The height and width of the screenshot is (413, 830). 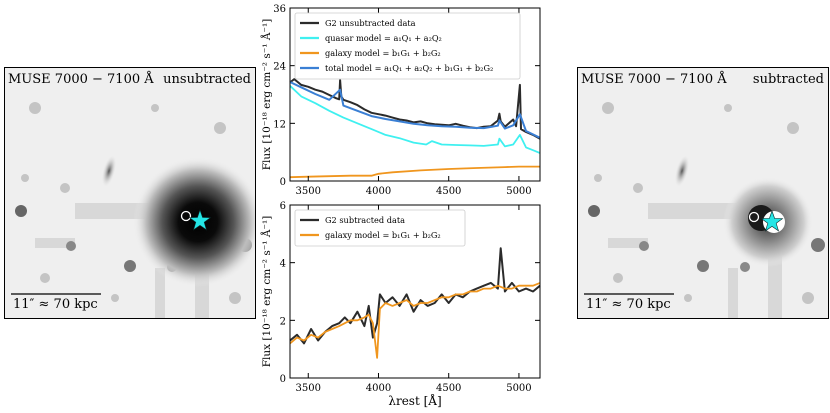 I want to click on series-line-total, so click(x=415, y=110).